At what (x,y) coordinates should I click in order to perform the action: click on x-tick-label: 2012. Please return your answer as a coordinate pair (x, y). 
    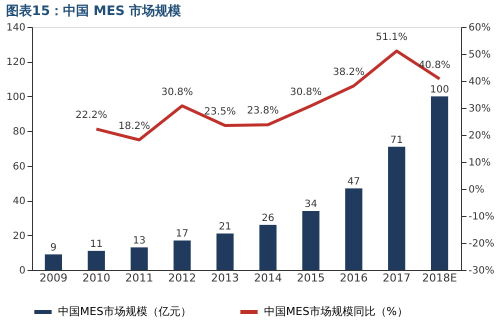
    Looking at the image, I should click on (182, 278).